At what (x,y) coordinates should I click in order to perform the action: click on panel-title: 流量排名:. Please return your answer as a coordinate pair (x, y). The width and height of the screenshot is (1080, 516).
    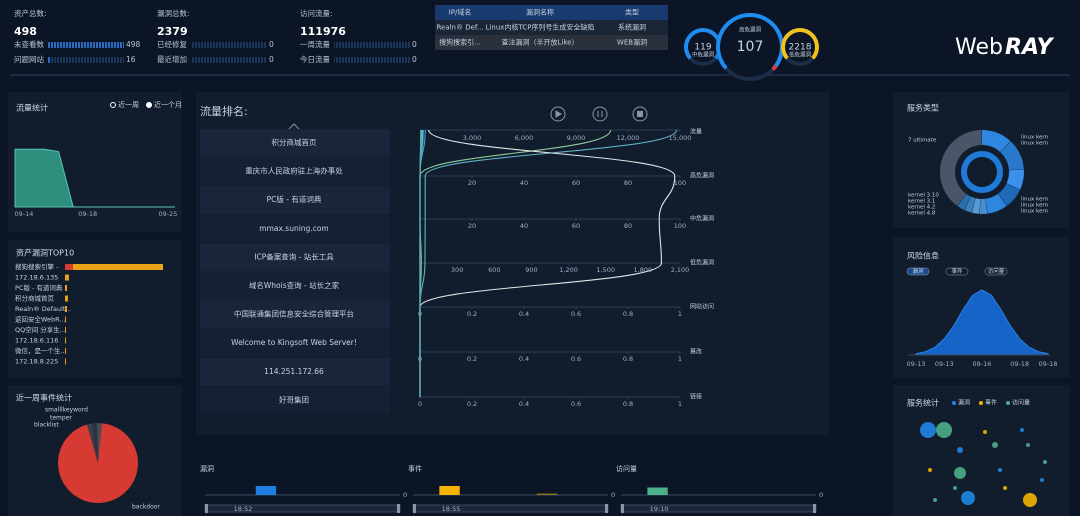
    Looking at the image, I should click on (224, 111).